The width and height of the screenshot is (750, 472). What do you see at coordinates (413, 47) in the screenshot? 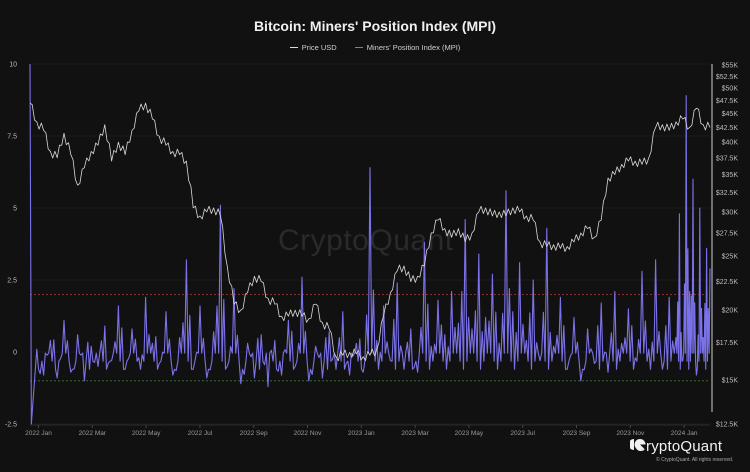
I see `legend-label-mpi: Miners' Position Index (MPI)` at bounding box center [413, 47].